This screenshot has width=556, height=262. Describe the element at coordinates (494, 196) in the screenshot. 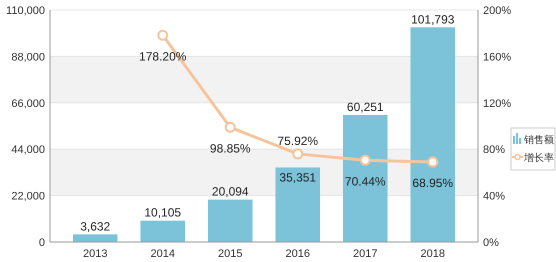

I see `y2-tick-label: 40%` at that location.